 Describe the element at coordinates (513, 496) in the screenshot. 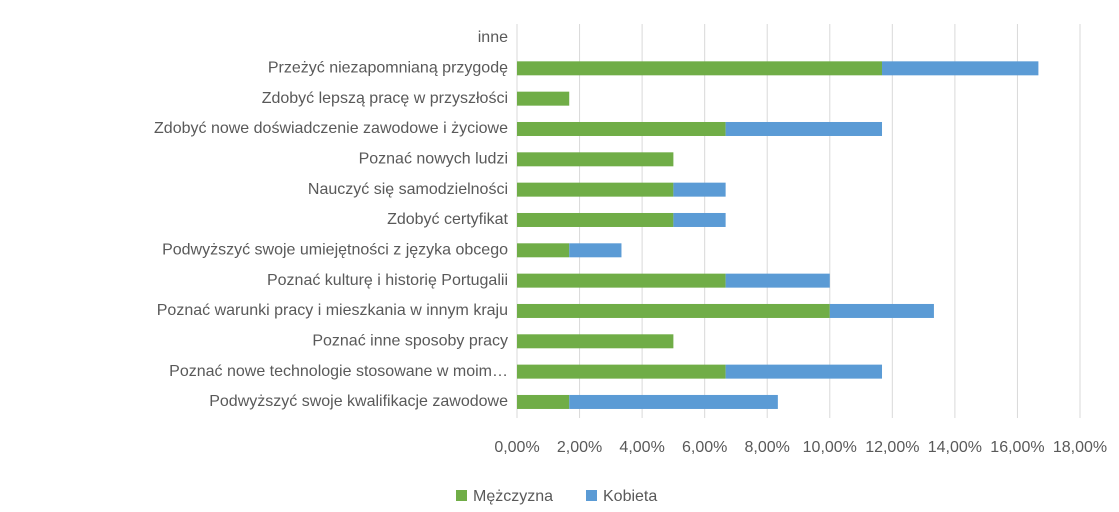

I see `legend-label: Mężczyzna` at that location.